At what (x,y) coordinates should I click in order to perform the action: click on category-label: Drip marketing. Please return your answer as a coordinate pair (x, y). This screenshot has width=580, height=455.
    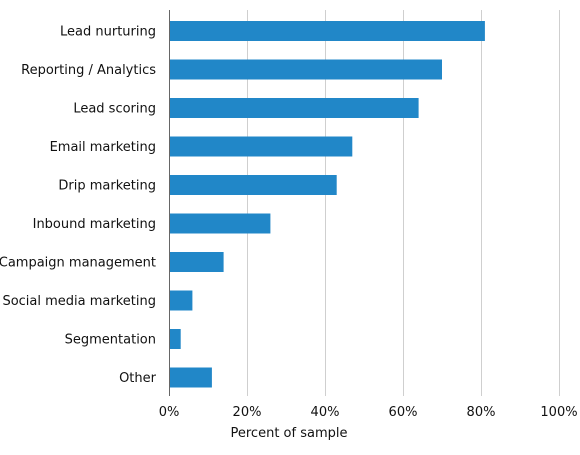
    Looking at the image, I should click on (107, 186).